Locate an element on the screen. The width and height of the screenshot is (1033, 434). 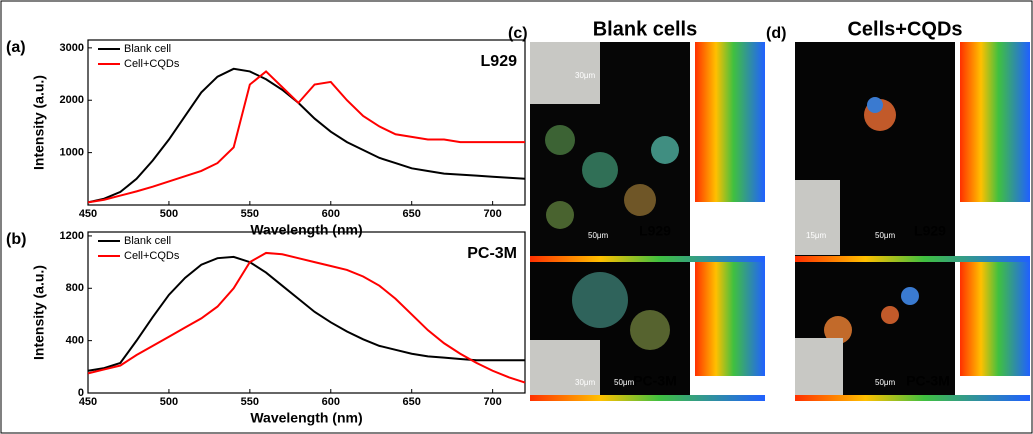
annotation: PC-3M is located at coordinates (492, 253).